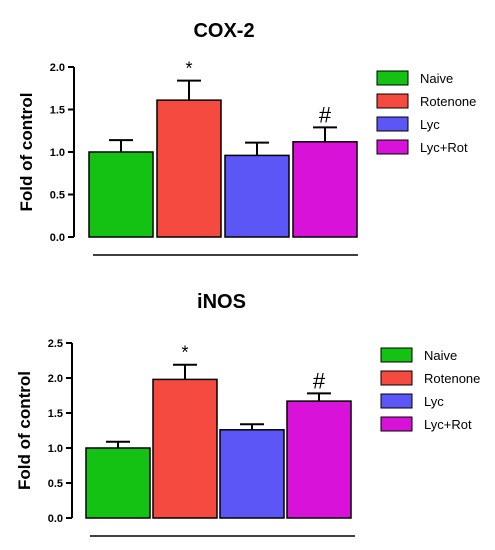 This screenshot has width=495, height=550. What do you see at coordinates (221, 302) in the screenshot?
I see `chart-title: iNOS` at bounding box center [221, 302].